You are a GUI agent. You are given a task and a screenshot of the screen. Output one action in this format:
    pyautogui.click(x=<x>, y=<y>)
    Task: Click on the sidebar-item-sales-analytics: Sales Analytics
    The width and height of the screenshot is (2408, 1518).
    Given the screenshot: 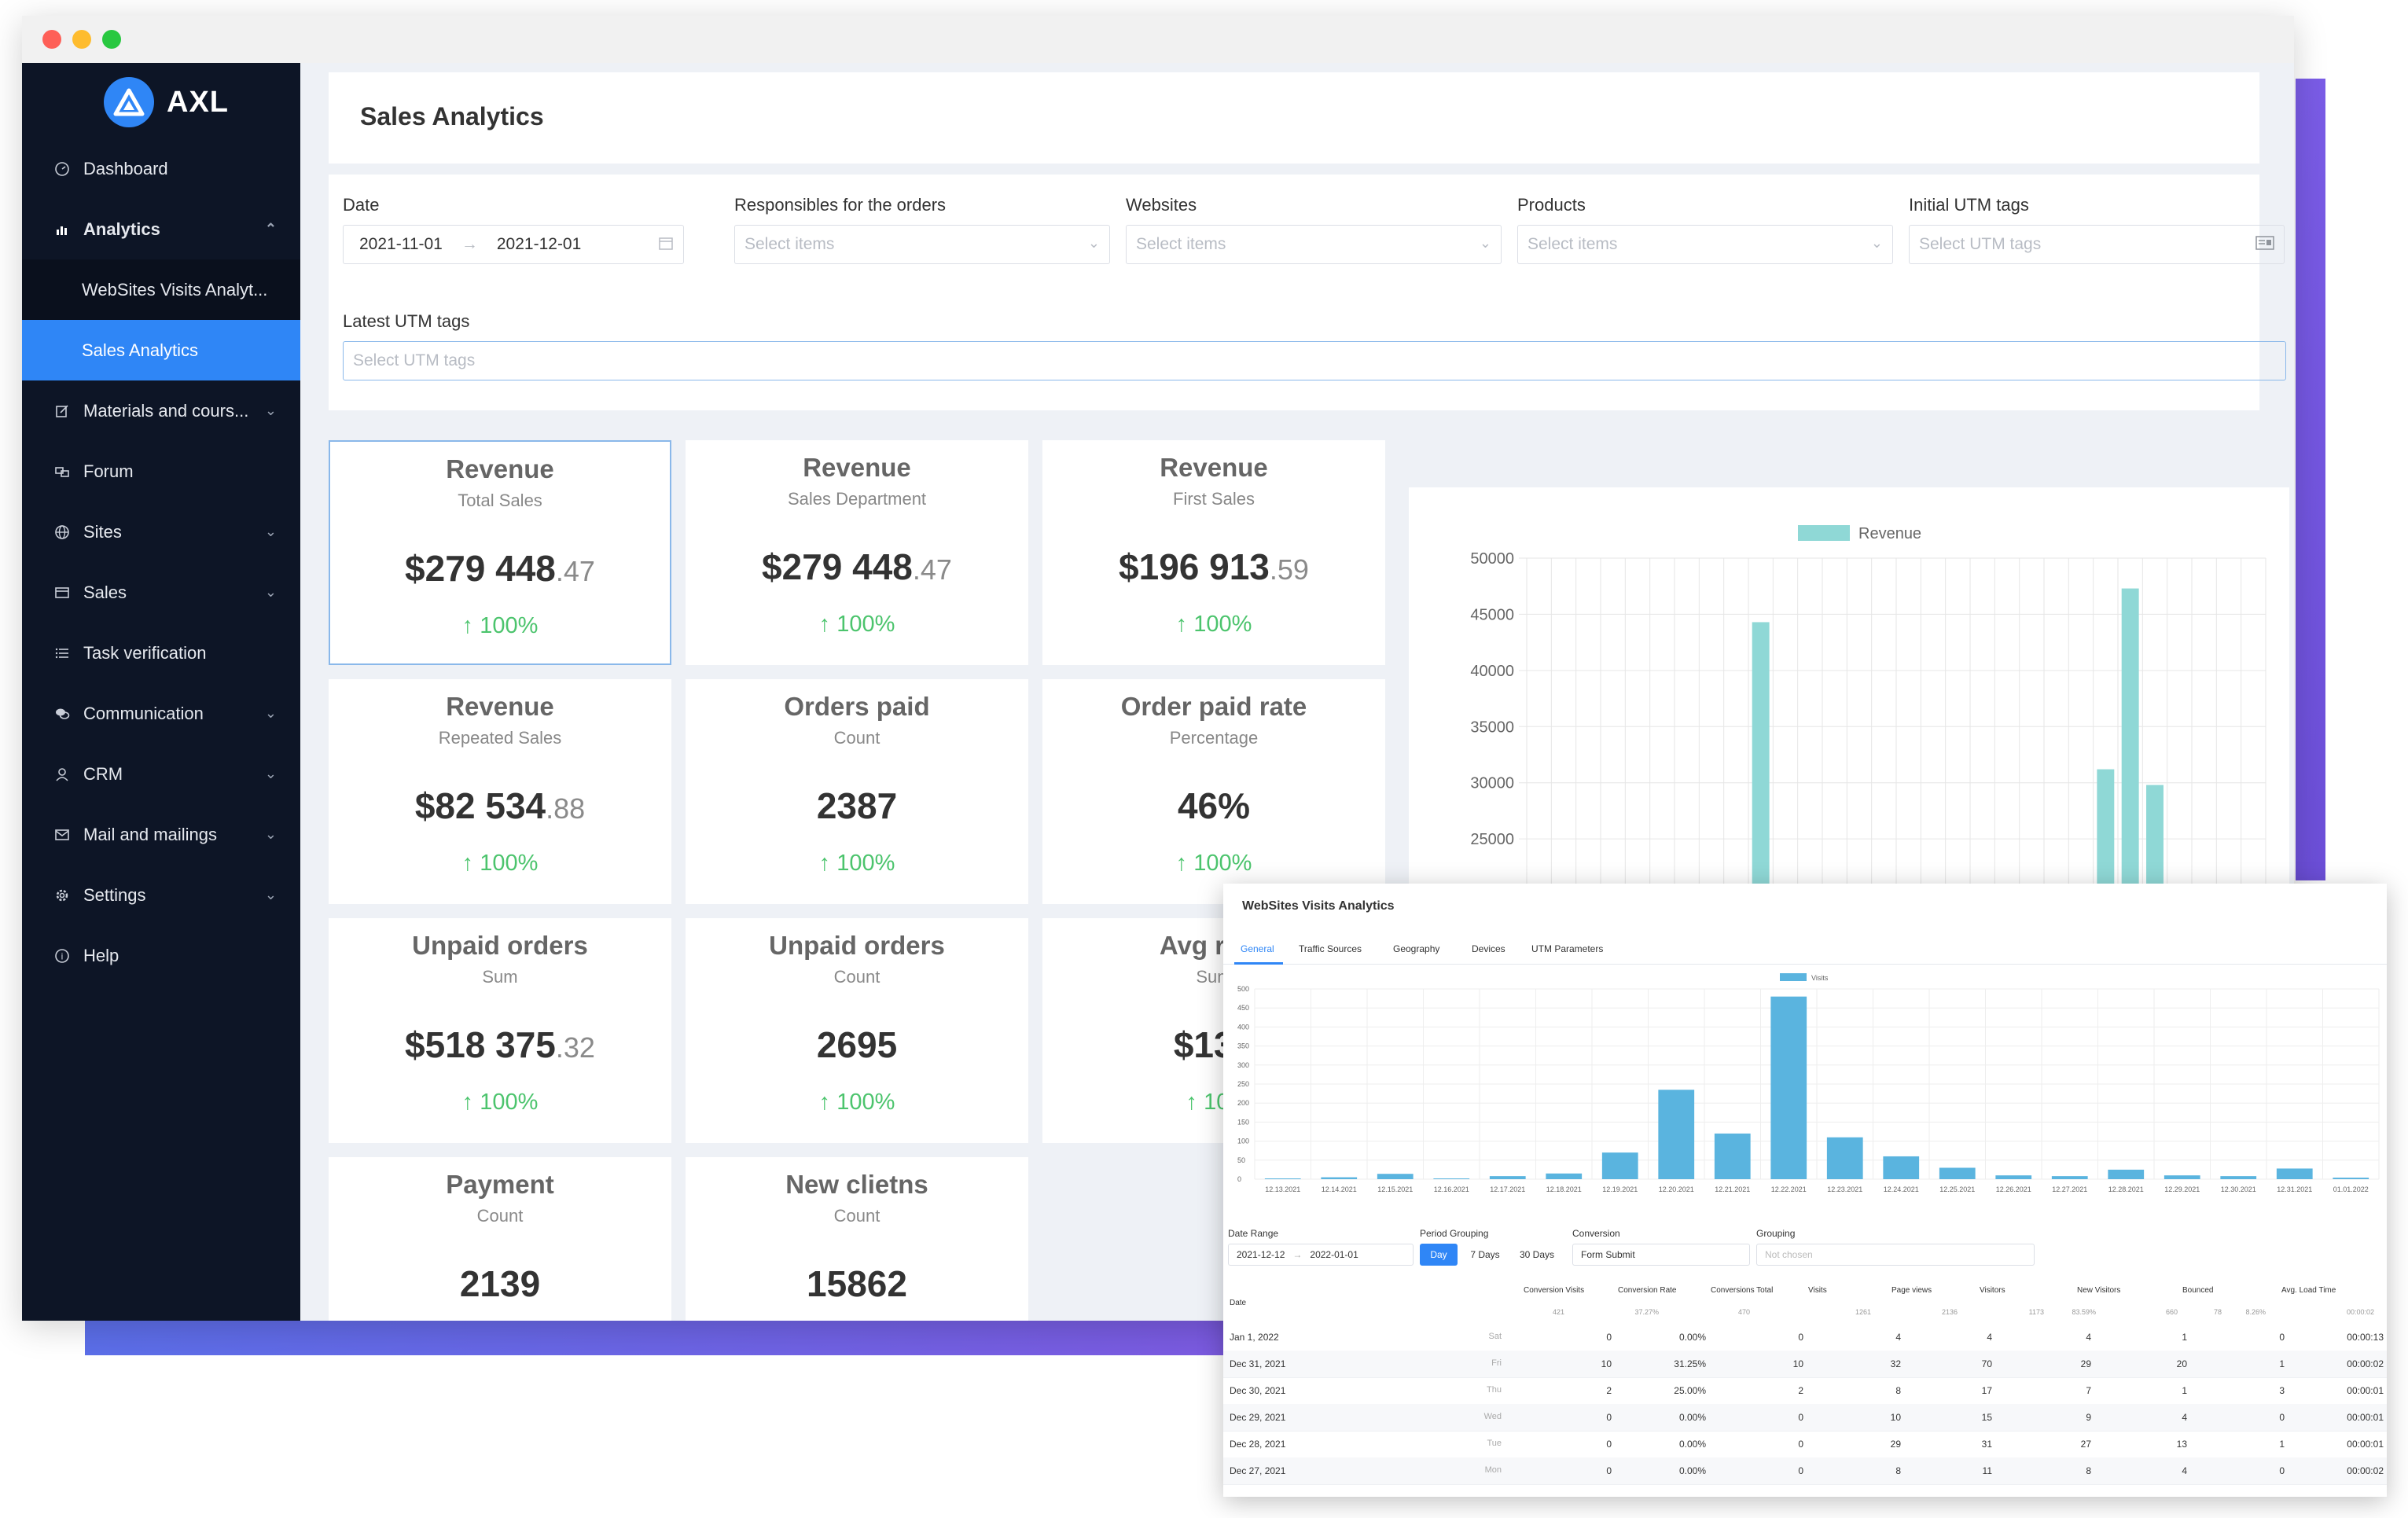 What is the action you would take?
    pyautogui.click(x=161, y=350)
    